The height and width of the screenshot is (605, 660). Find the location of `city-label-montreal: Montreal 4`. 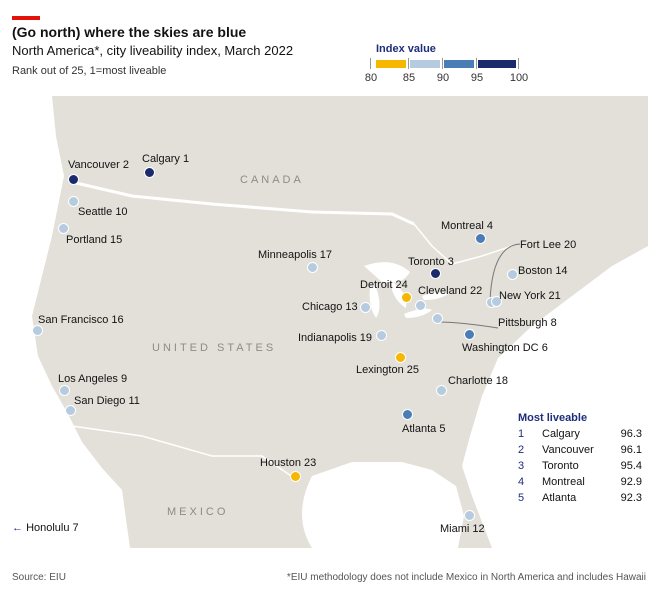

city-label-montreal: Montreal 4 is located at coordinates (467, 226).